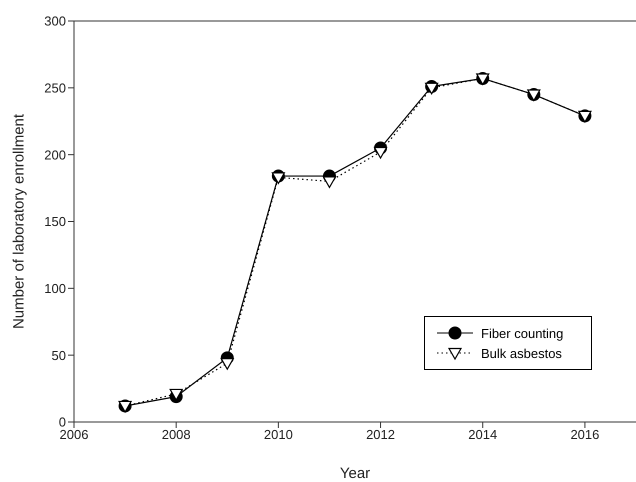 Image resolution: width=636 pixels, height=482 pixels. I want to click on legend-label: Bulk asbestos, so click(521, 353).